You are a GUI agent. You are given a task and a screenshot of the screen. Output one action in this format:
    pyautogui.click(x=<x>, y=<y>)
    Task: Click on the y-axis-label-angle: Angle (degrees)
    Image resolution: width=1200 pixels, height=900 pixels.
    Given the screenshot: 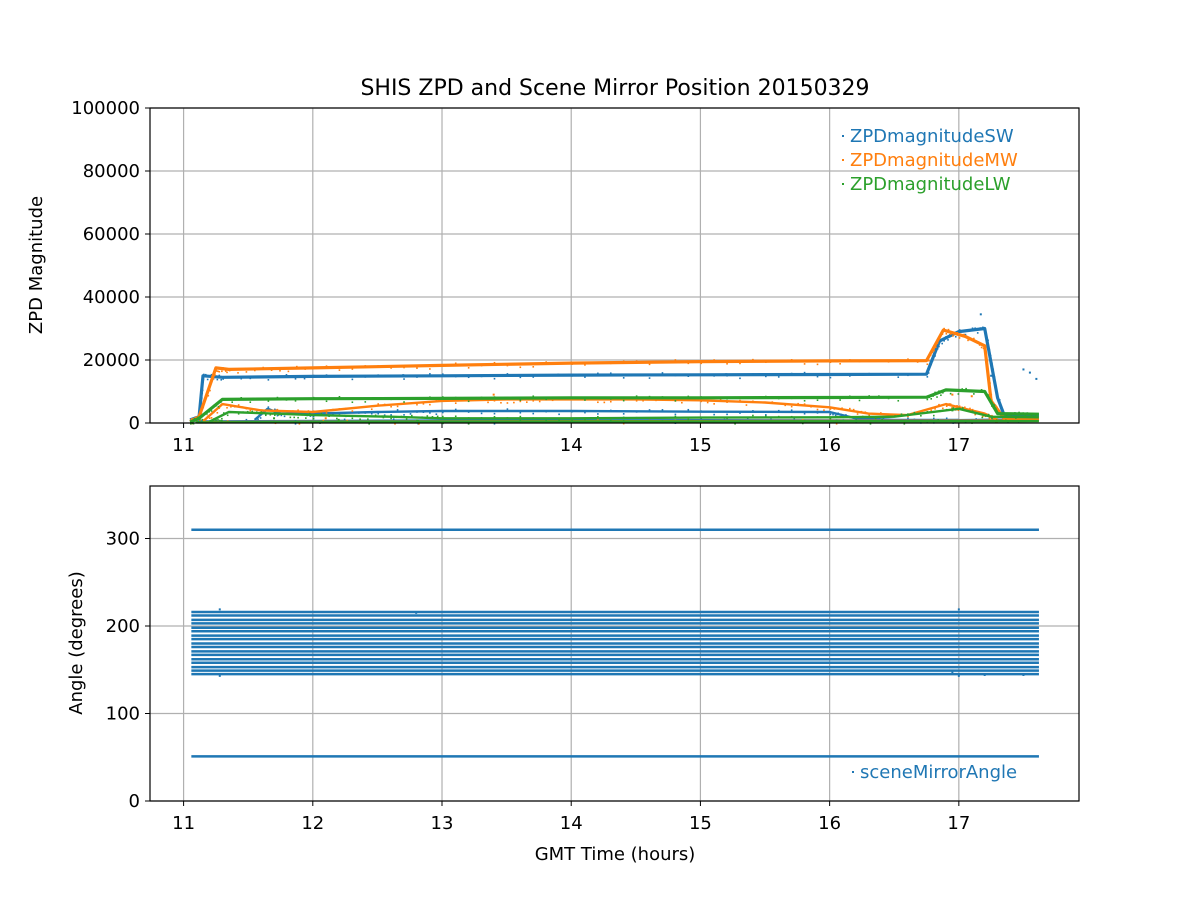 What is the action you would take?
    pyautogui.click(x=76, y=642)
    